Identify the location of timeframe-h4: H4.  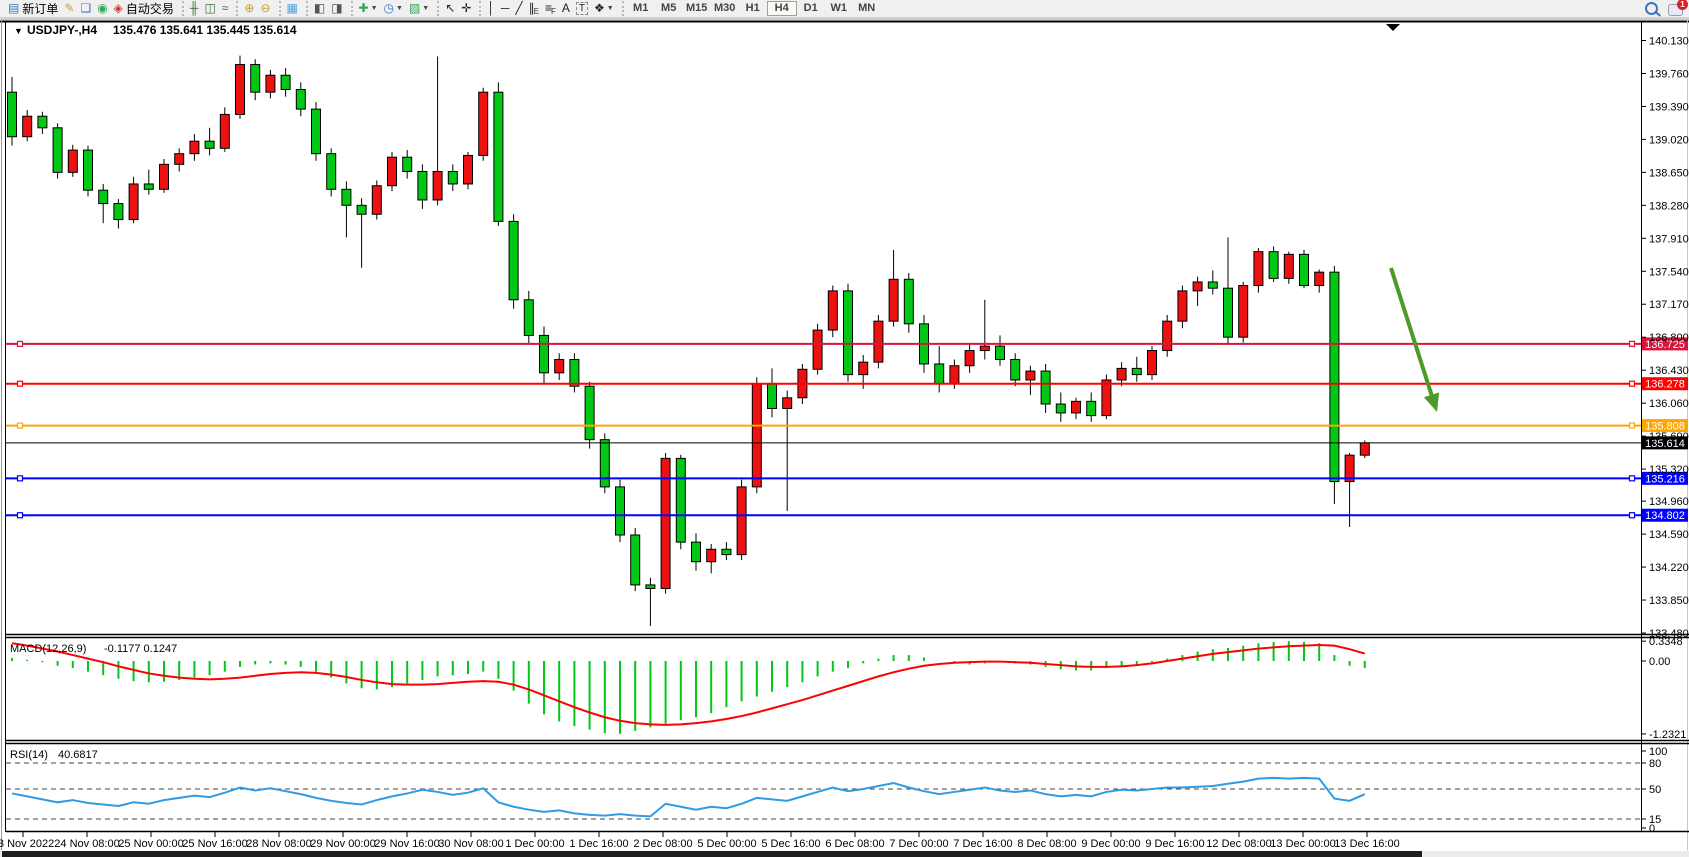
(781, 8).